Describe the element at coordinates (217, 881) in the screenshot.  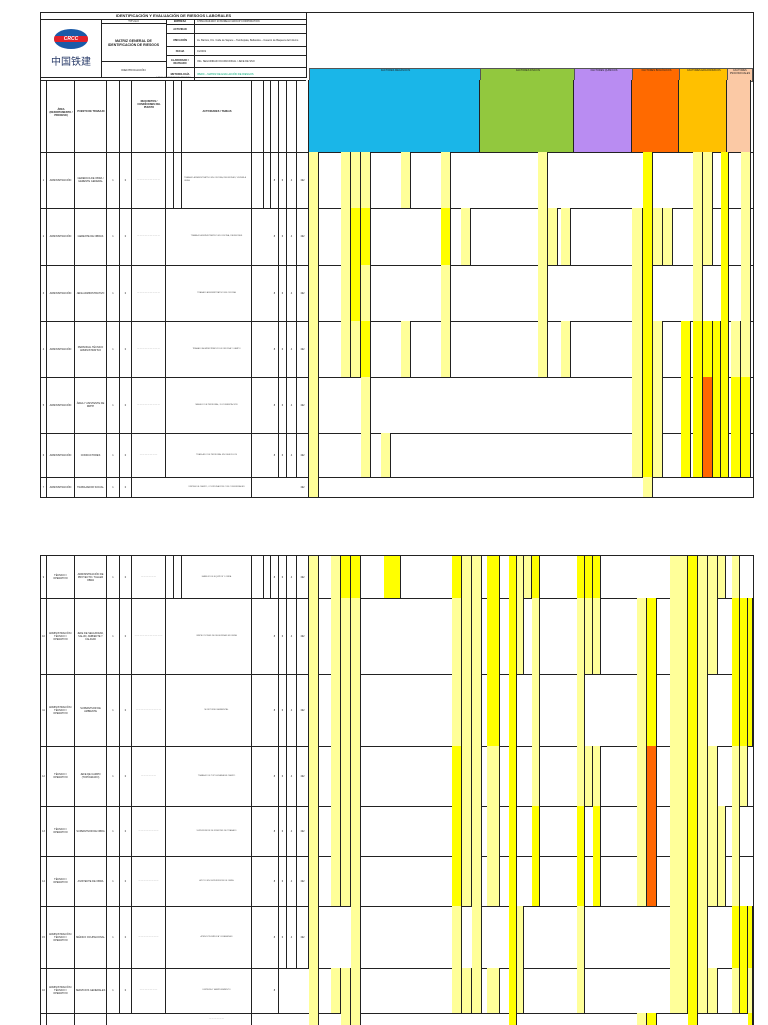
I see `table-cell: APOYO EN SUPERVISIÓN DE OBRA` at that location.